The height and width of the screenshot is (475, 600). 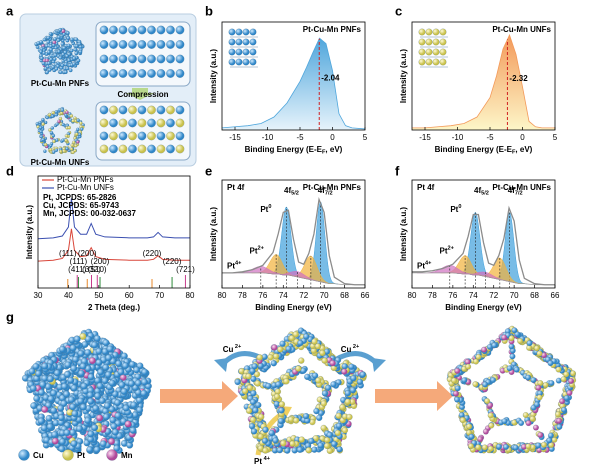 What do you see at coordinates (129, 295) in the screenshot?
I see `x-tick-label: 60` at bounding box center [129, 295].